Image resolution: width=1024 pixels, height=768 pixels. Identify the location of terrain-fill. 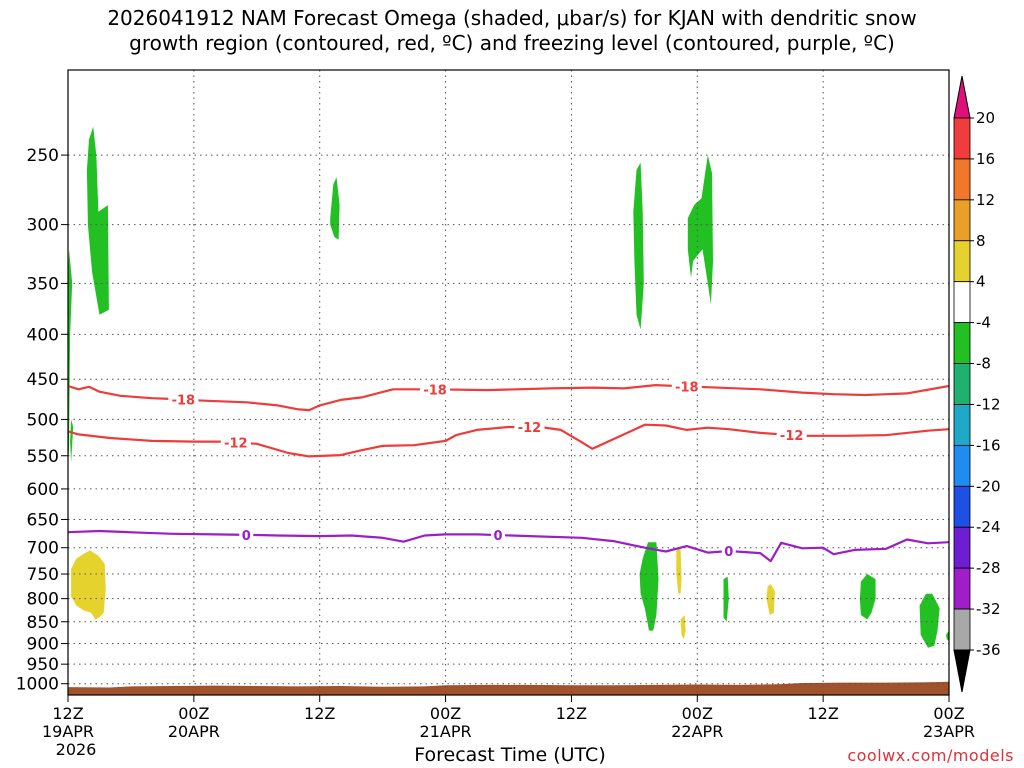
(508, 688).